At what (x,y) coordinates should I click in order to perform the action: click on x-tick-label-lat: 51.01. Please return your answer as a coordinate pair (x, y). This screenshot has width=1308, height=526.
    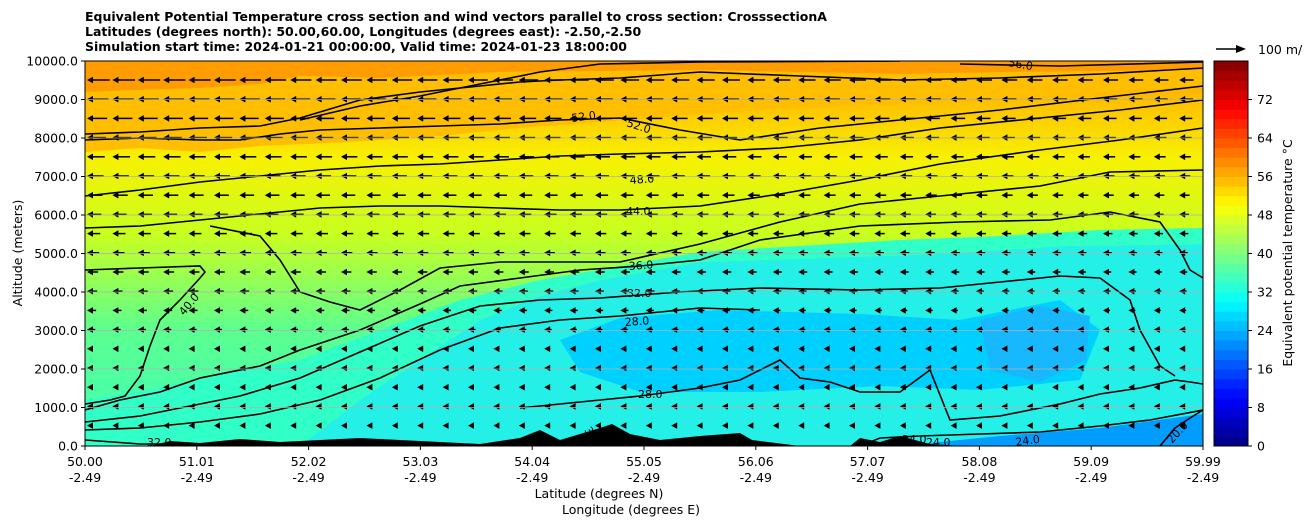
    Looking at the image, I should click on (197, 461).